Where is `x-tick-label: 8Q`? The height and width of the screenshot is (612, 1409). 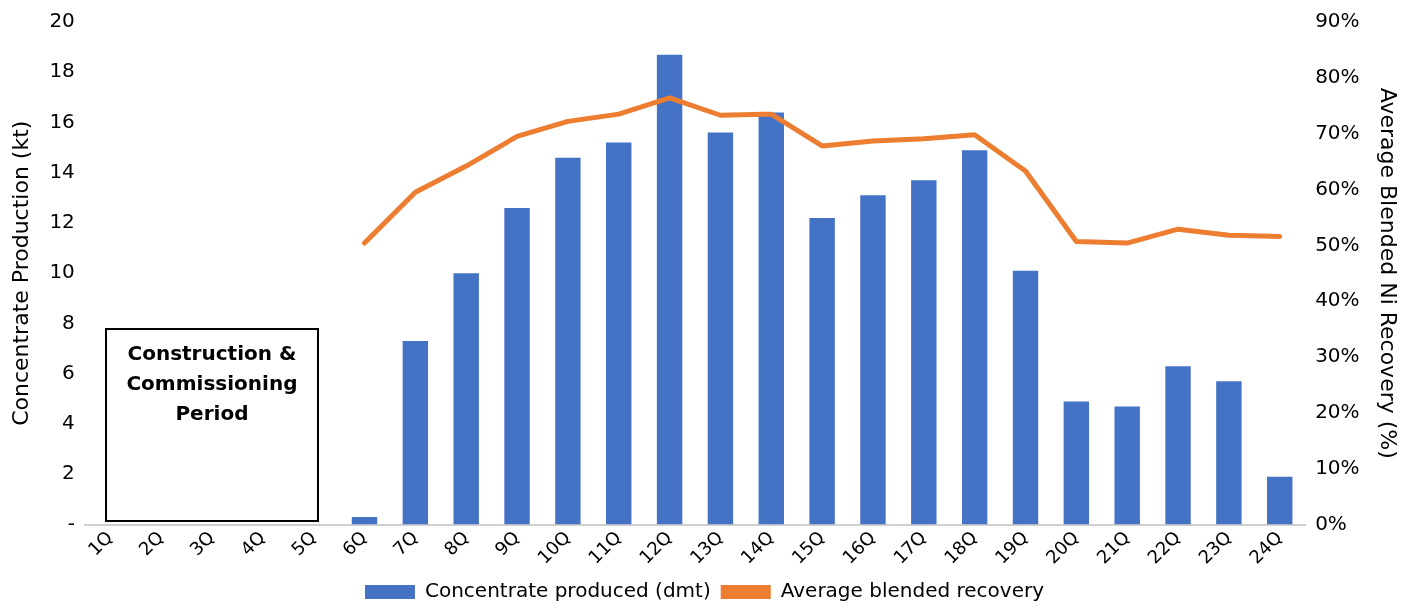 x-tick-label: 8Q is located at coordinates (456, 543).